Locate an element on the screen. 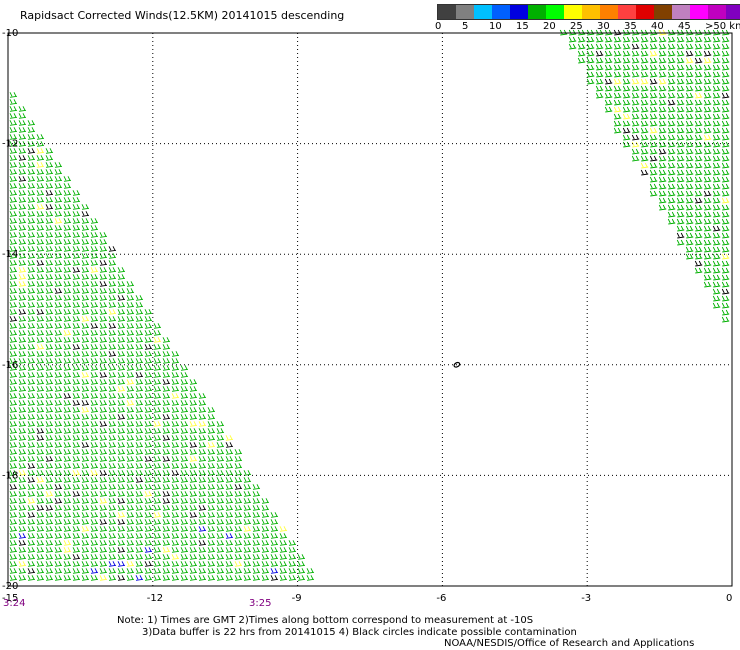 The height and width of the screenshot is (650, 740). legend-swatch is located at coordinates (501, 12).